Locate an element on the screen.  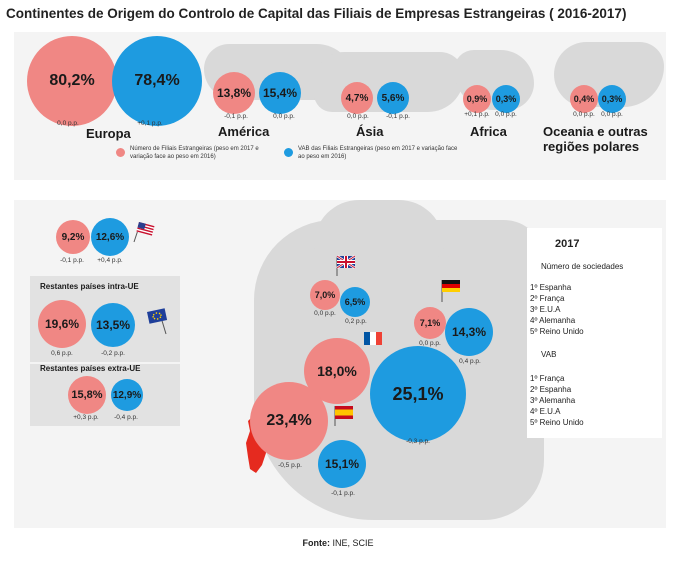
america-name: América is located at coordinates (244, 131).